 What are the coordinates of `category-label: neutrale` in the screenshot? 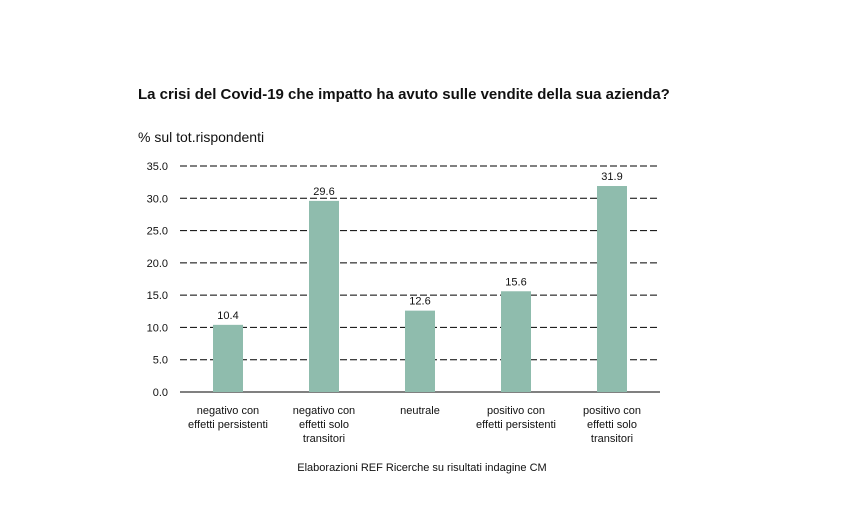 It's located at (420, 411).